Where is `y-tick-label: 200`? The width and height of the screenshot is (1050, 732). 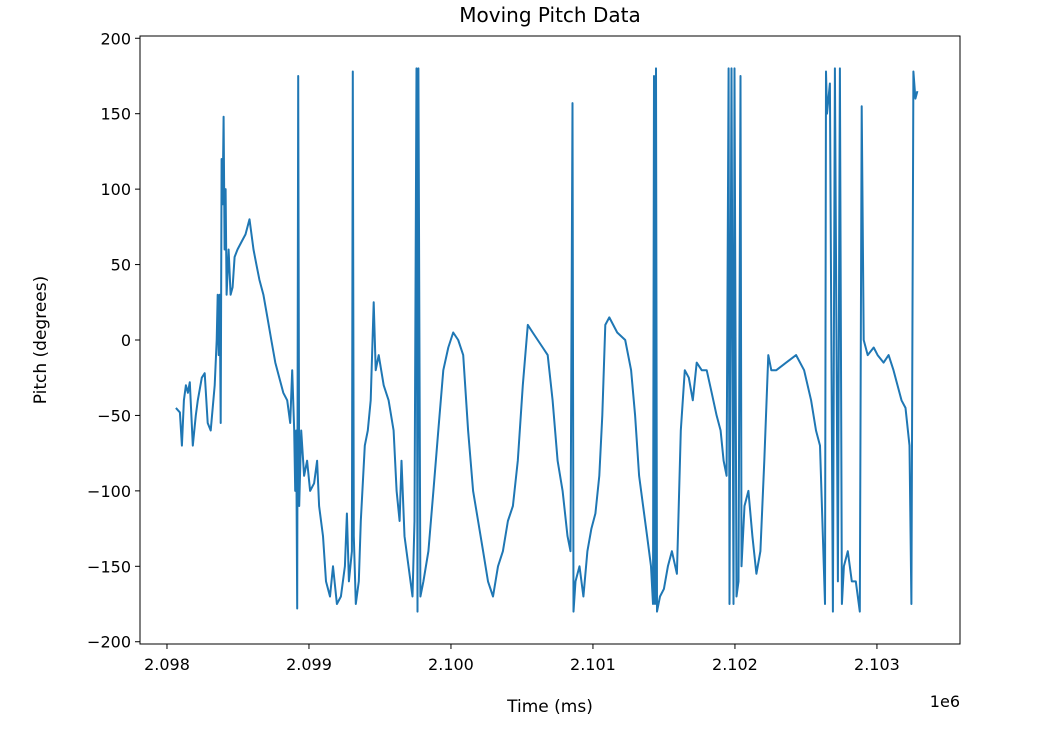 y-tick-label: 200 is located at coordinates (115, 38).